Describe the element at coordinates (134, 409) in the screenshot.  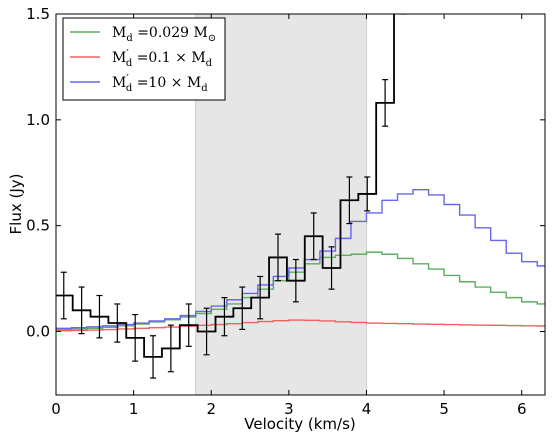
I see `x-tick-label: 1` at that location.